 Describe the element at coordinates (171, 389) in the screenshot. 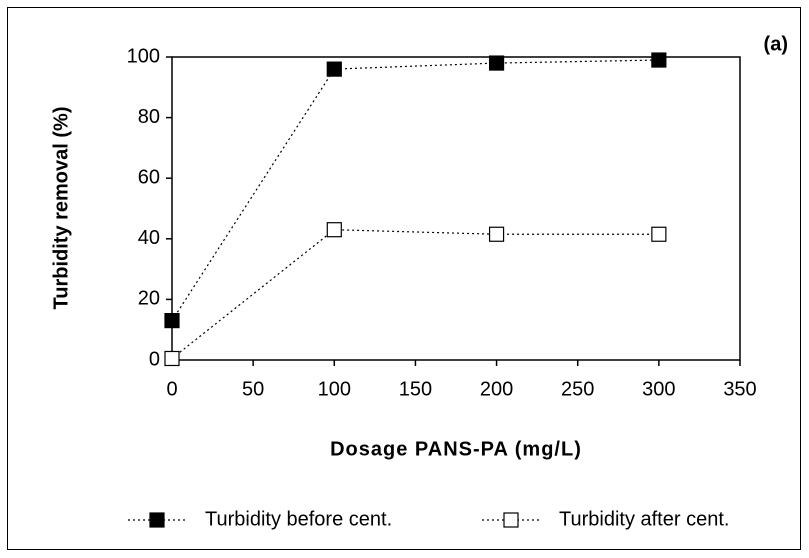

I see `x-tick-label: 0` at that location.